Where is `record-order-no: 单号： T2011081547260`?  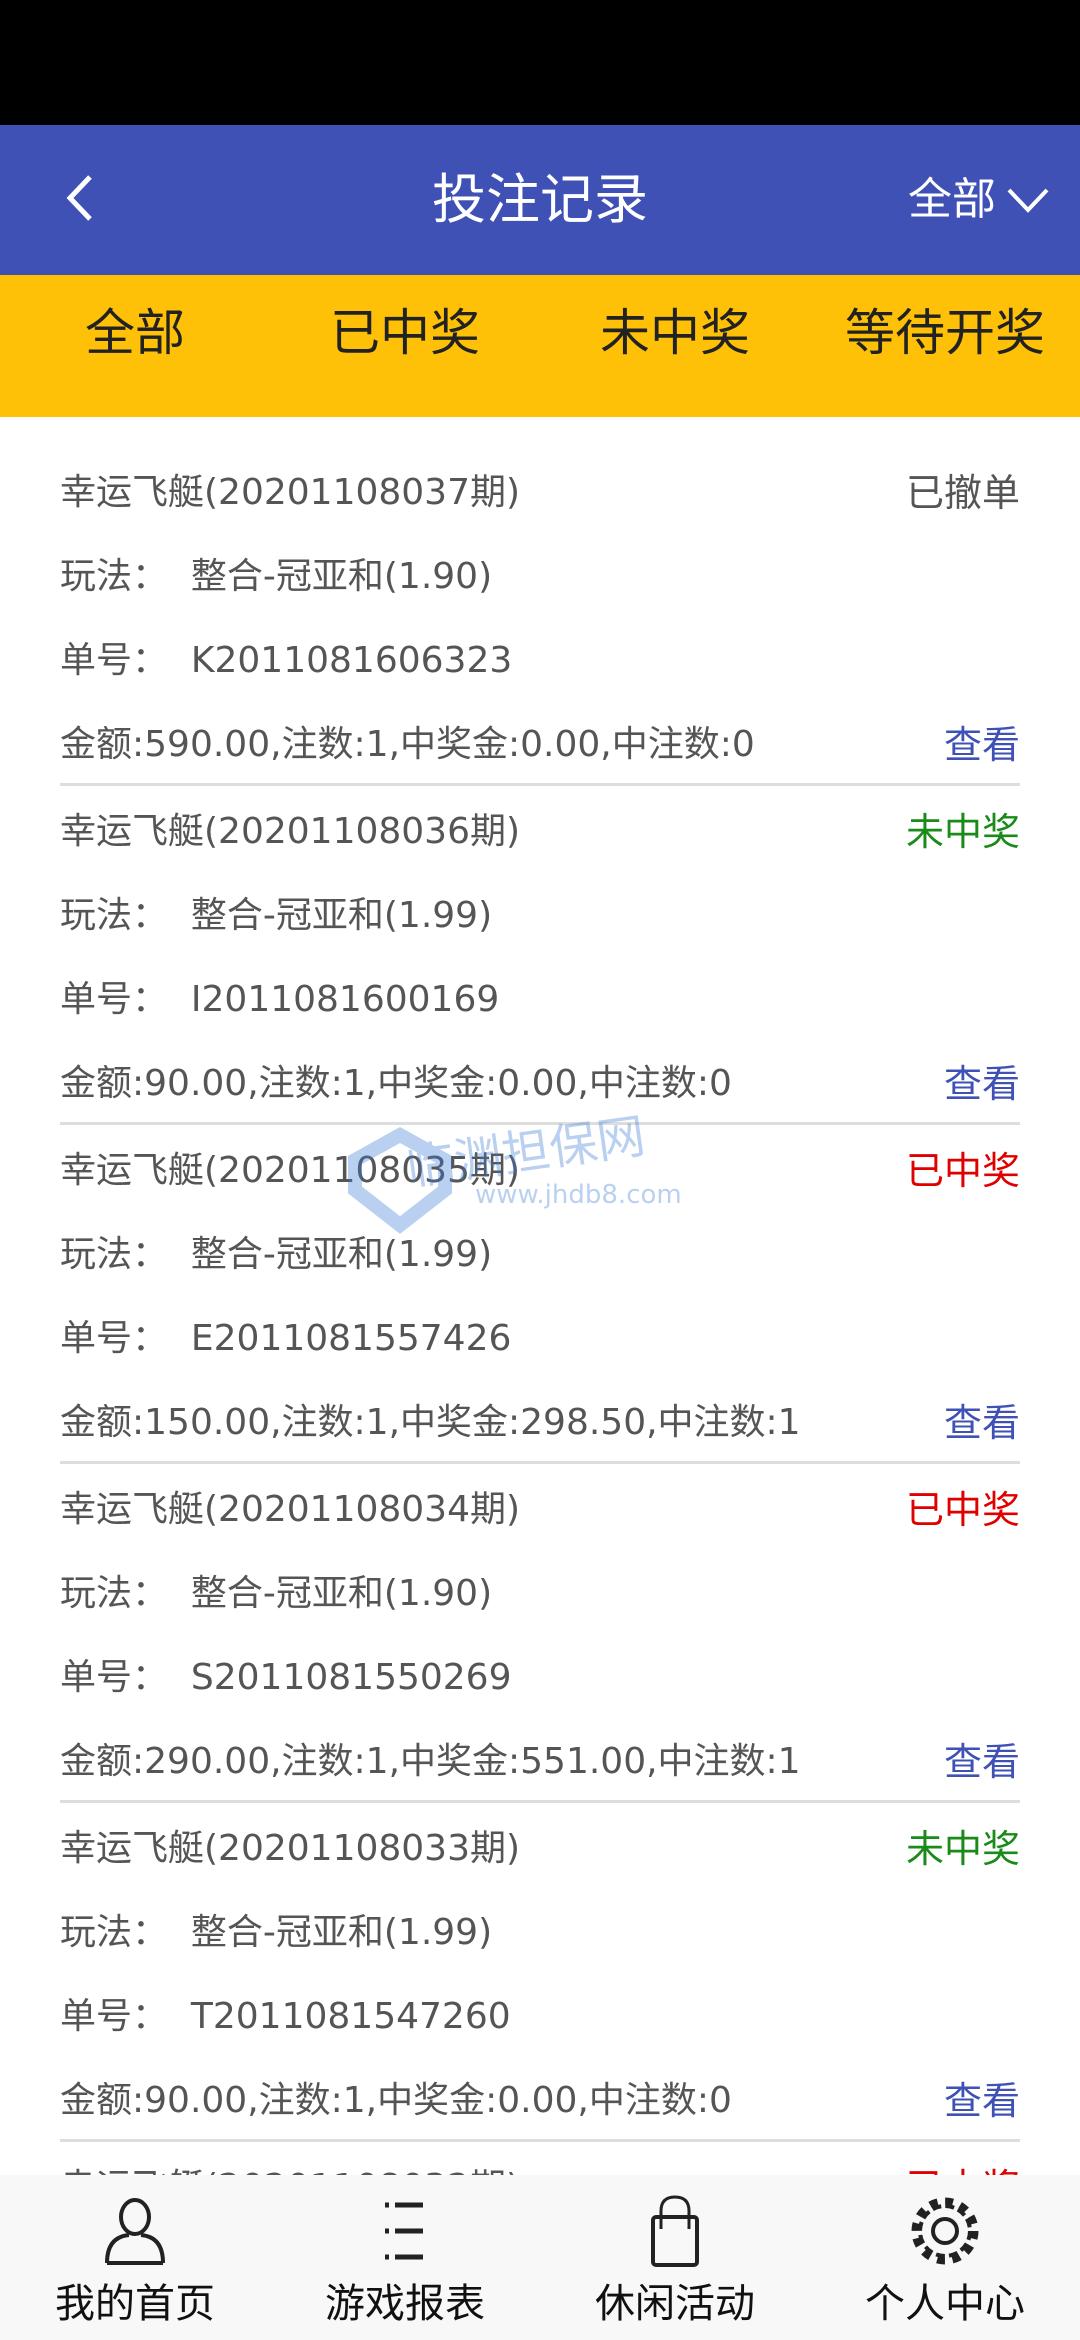 record-order-no: 单号： T2011081547260 is located at coordinates (285, 2016).